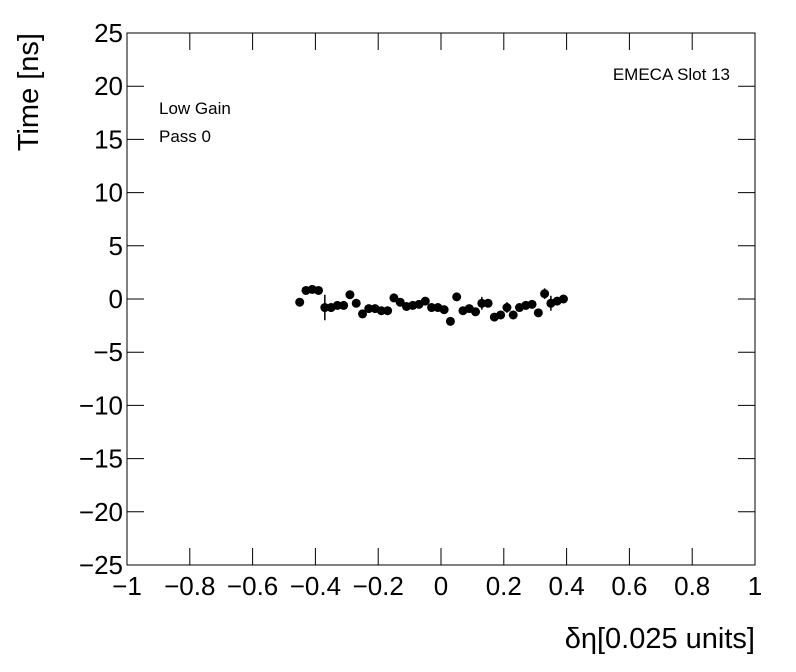 This screenshot has width=796, height=672. I want to click on y-tick-label: −10, so click(101, 405).